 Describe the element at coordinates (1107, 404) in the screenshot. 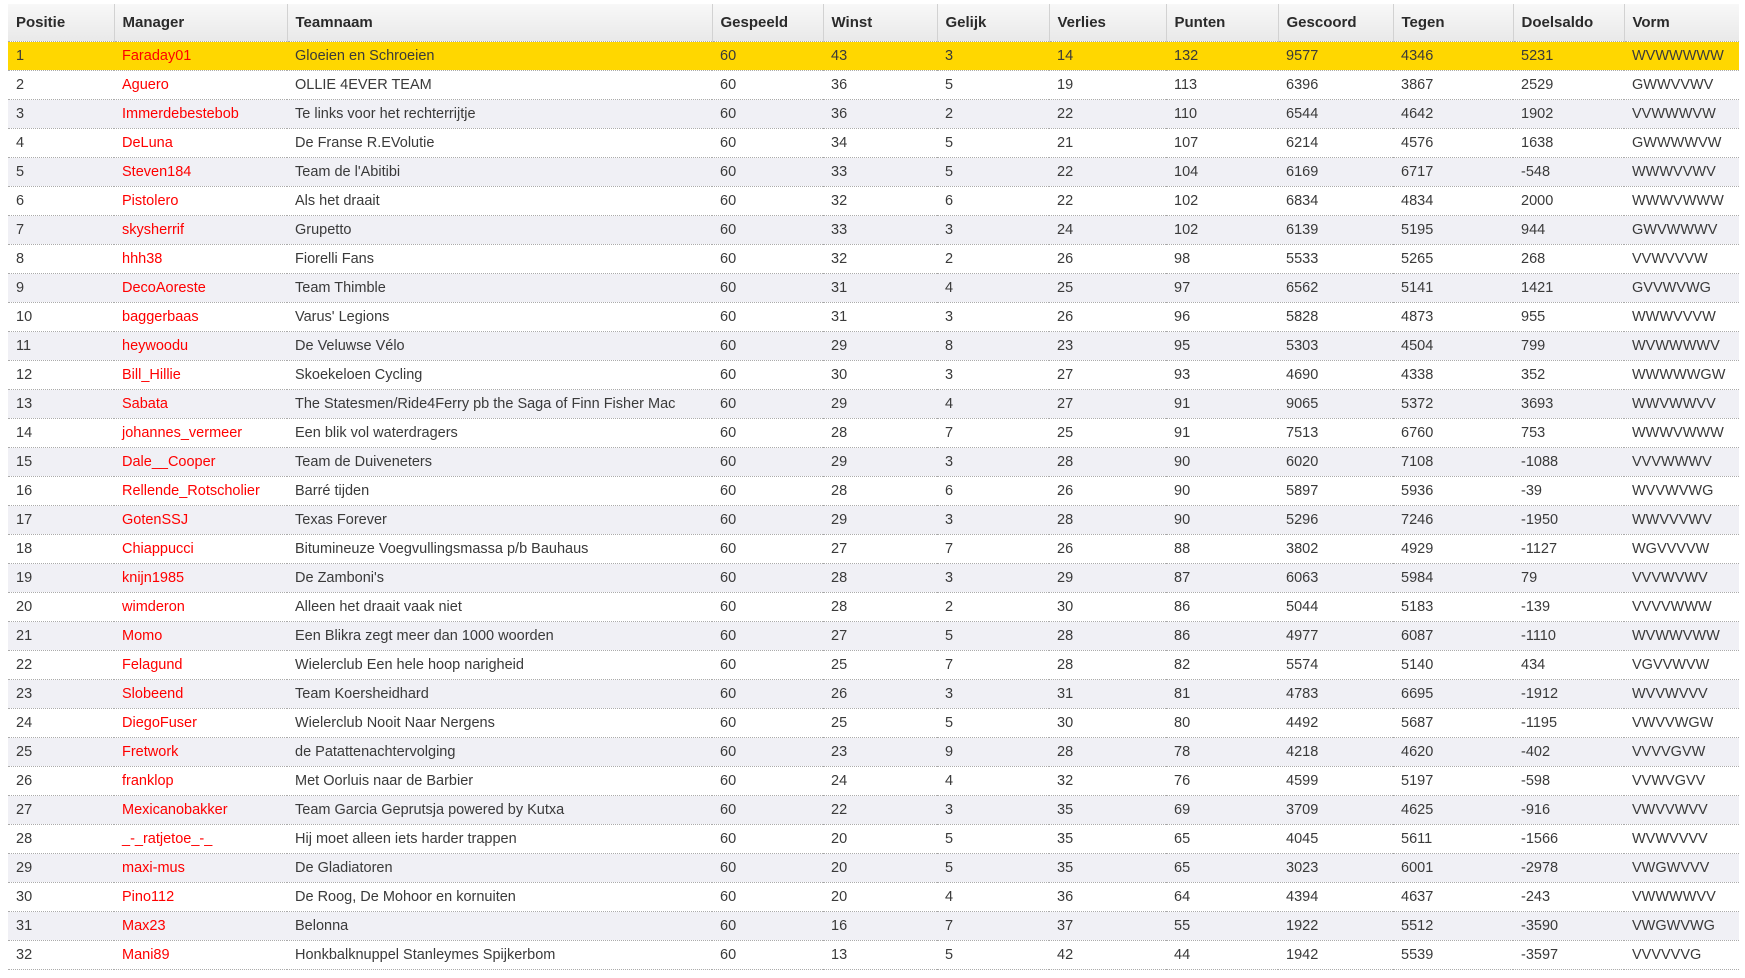

I see `cell-verlies: 27` at that location.